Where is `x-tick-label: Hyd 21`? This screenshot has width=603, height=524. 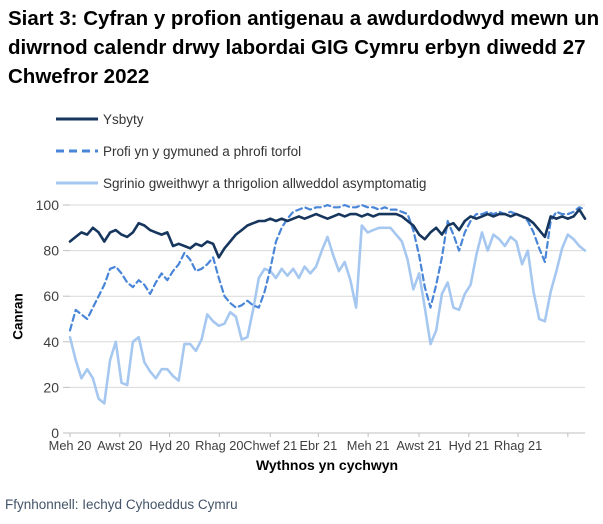 x-tick-label: Hyd 21 is located at coordinates (469, 445).